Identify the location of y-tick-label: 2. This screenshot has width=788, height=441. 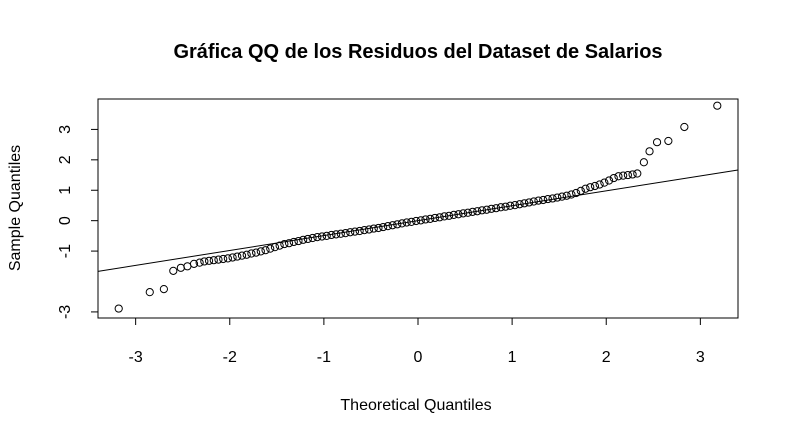
(65, 159).